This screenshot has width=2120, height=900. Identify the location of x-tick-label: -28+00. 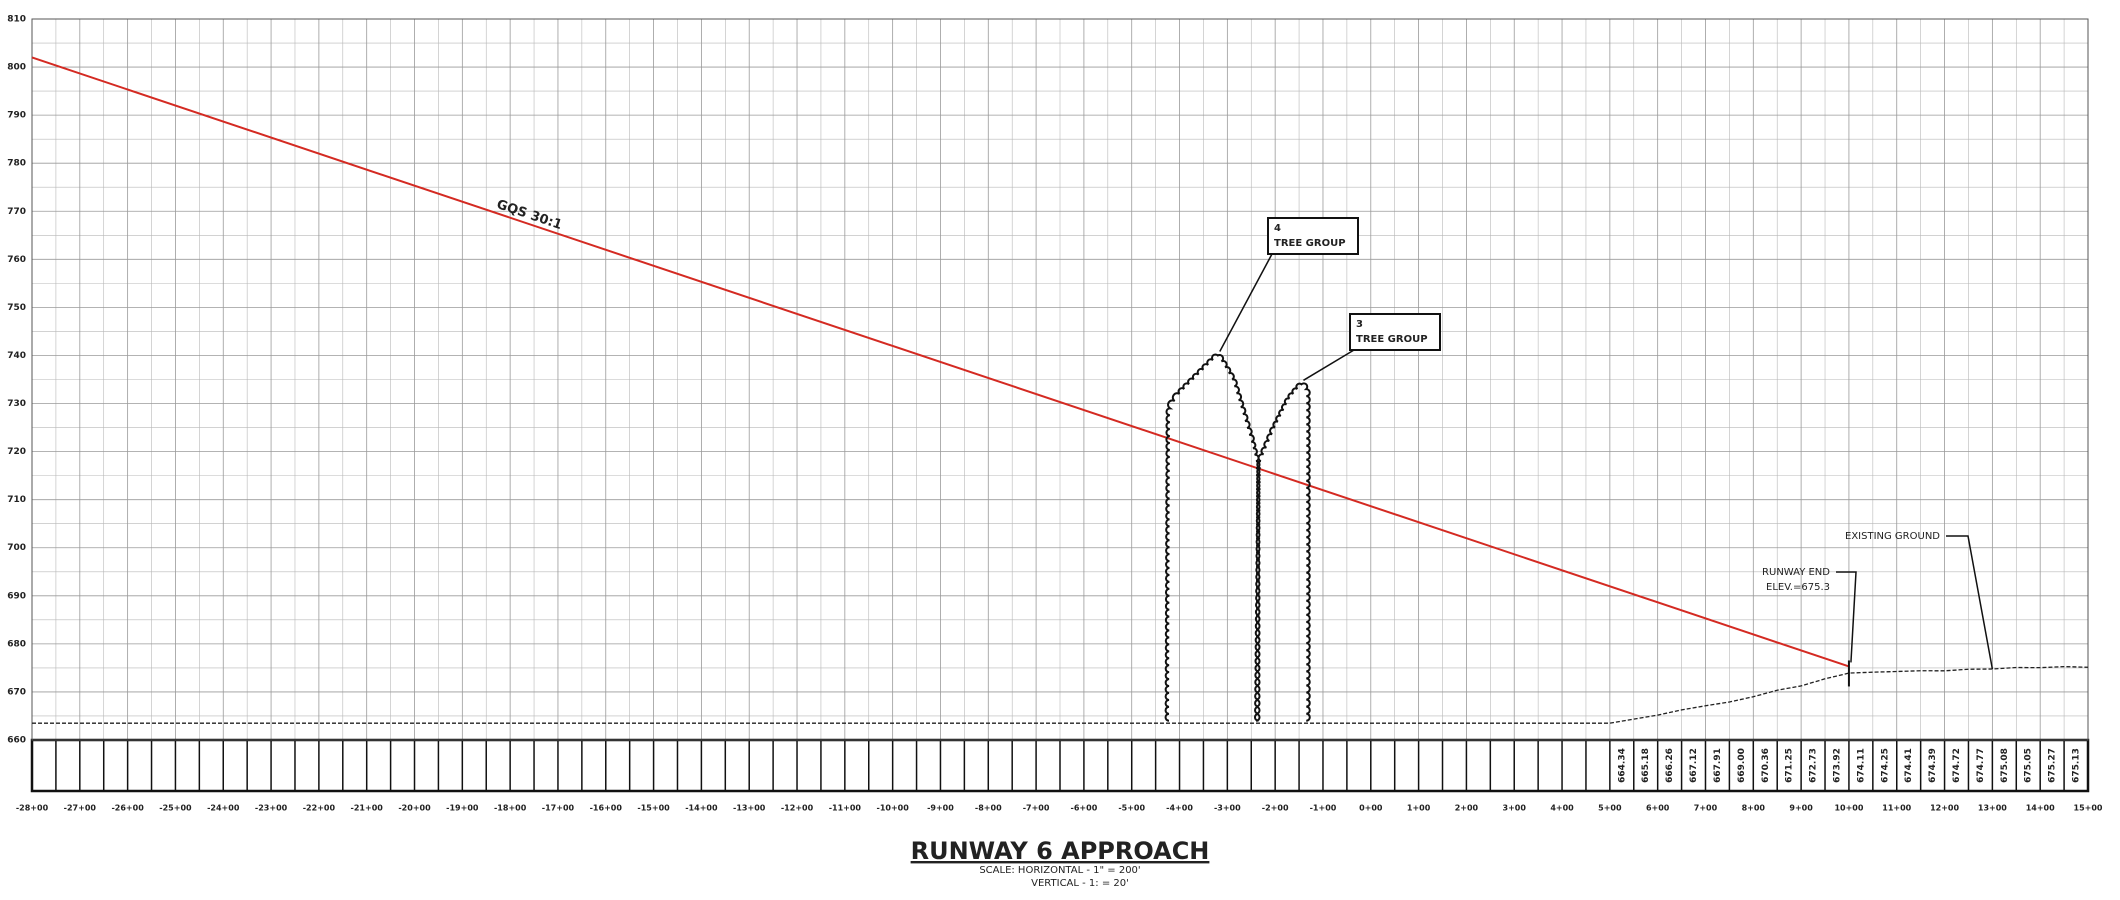
(32, 808).